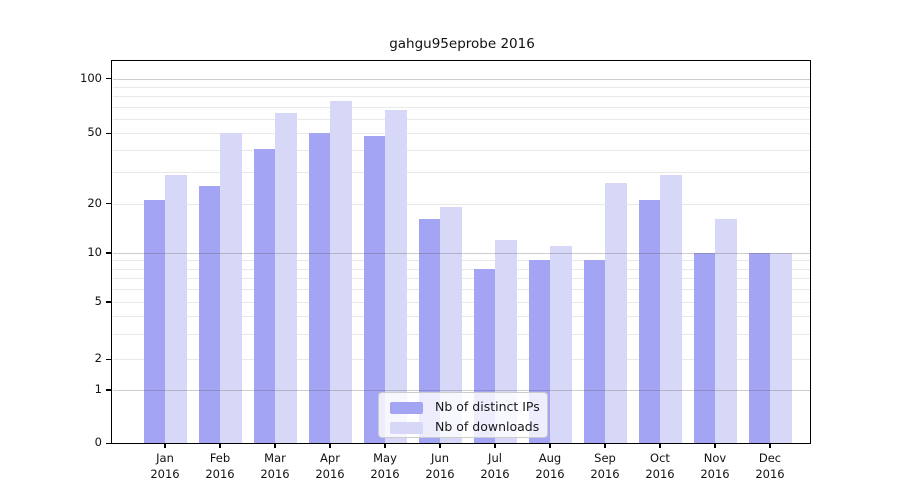  I want to click on month-label: Jun, so click(440, 458).